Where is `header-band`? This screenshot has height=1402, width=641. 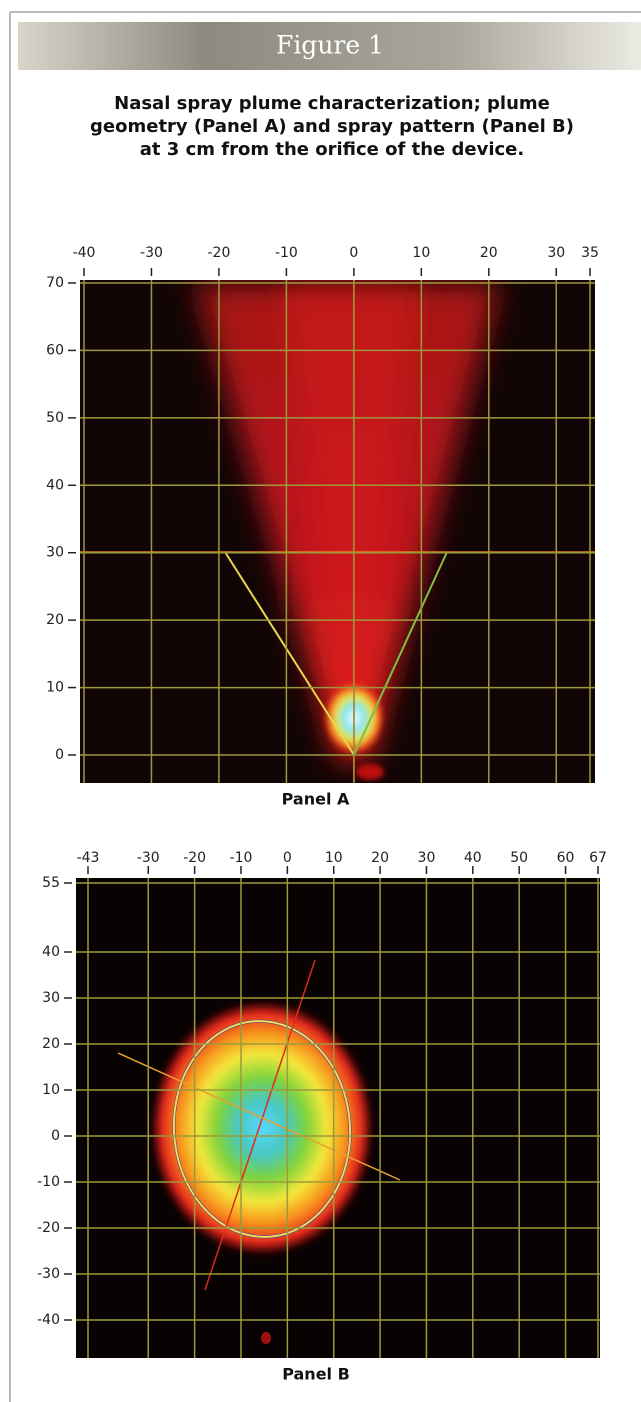 header-band is located at coordinates (329, 46).